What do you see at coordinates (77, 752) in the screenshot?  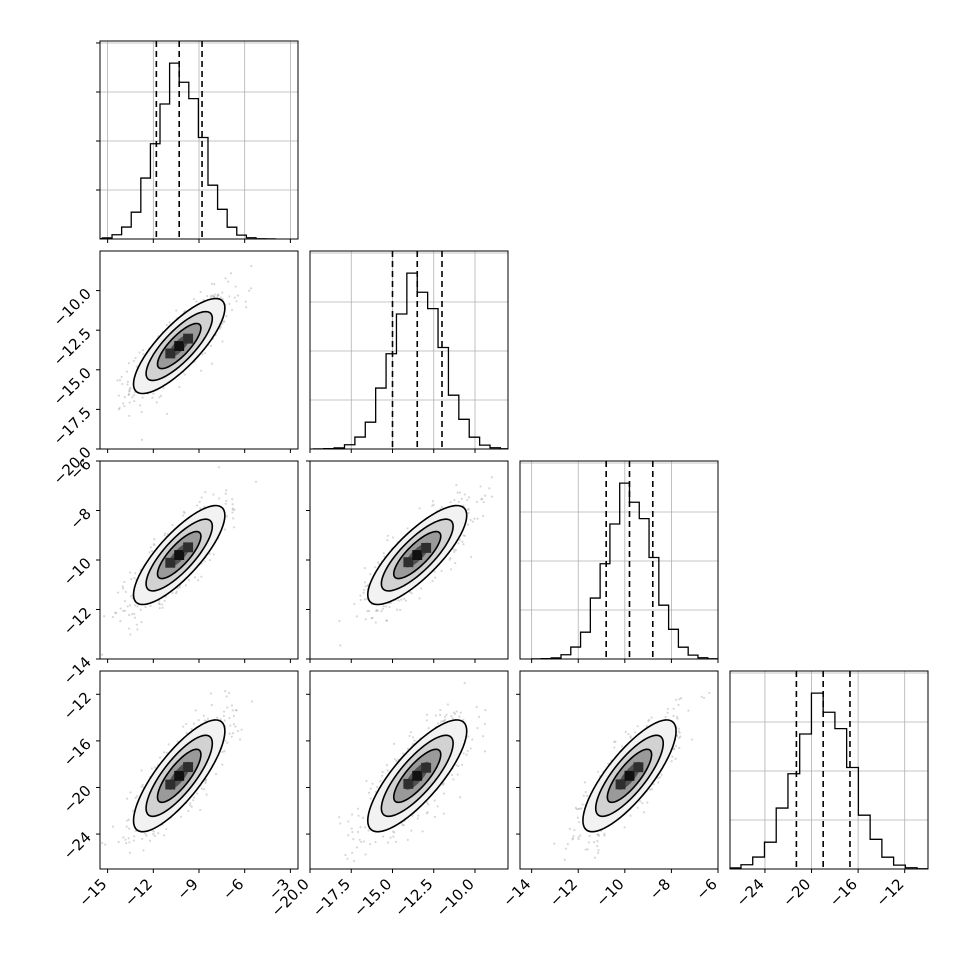 I see `y-tick-label: −16` at bounding box center [77, 752].